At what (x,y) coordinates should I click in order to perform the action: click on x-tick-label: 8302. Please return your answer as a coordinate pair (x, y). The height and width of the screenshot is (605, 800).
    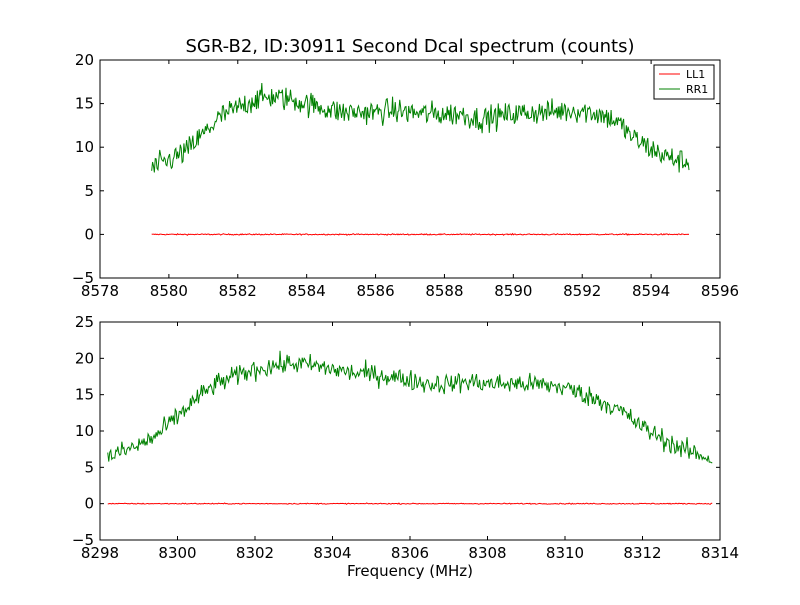
    Looking at the image, I should click on (255, 553).